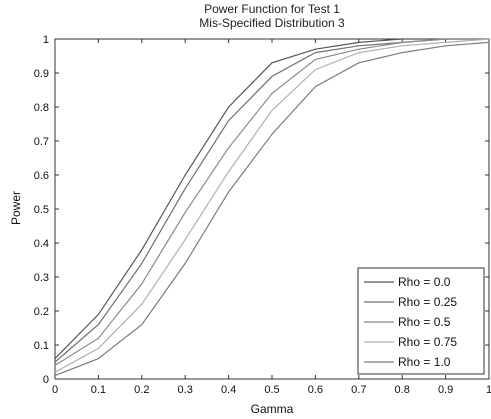 The image size is (491, 419). Describe the element at coordinates (41, 74) in the screenshot. I see `y-tick-label: 0.9` at that location.